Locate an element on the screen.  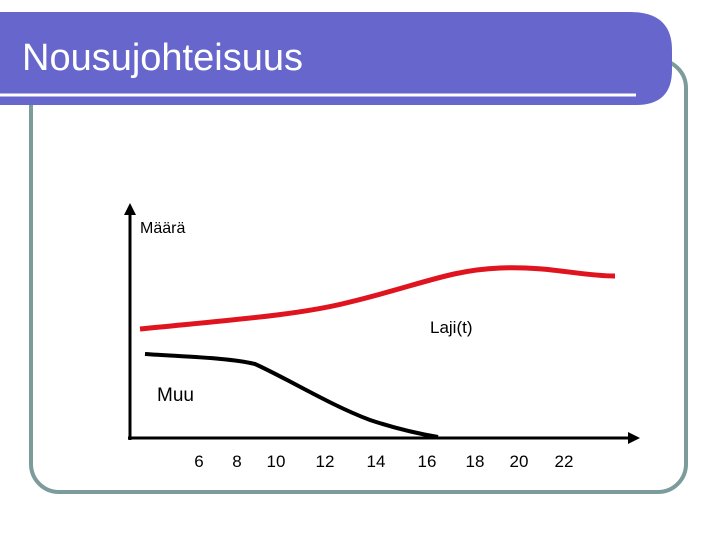
curve-laji is located at coordinates (377, 298).